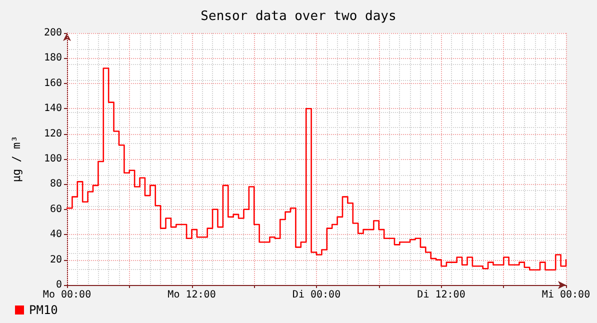 The image size is (597, 323). Describe the element at coordinates (56, 260) in the screenshot. I see `y-tick-label: 20` at that location.